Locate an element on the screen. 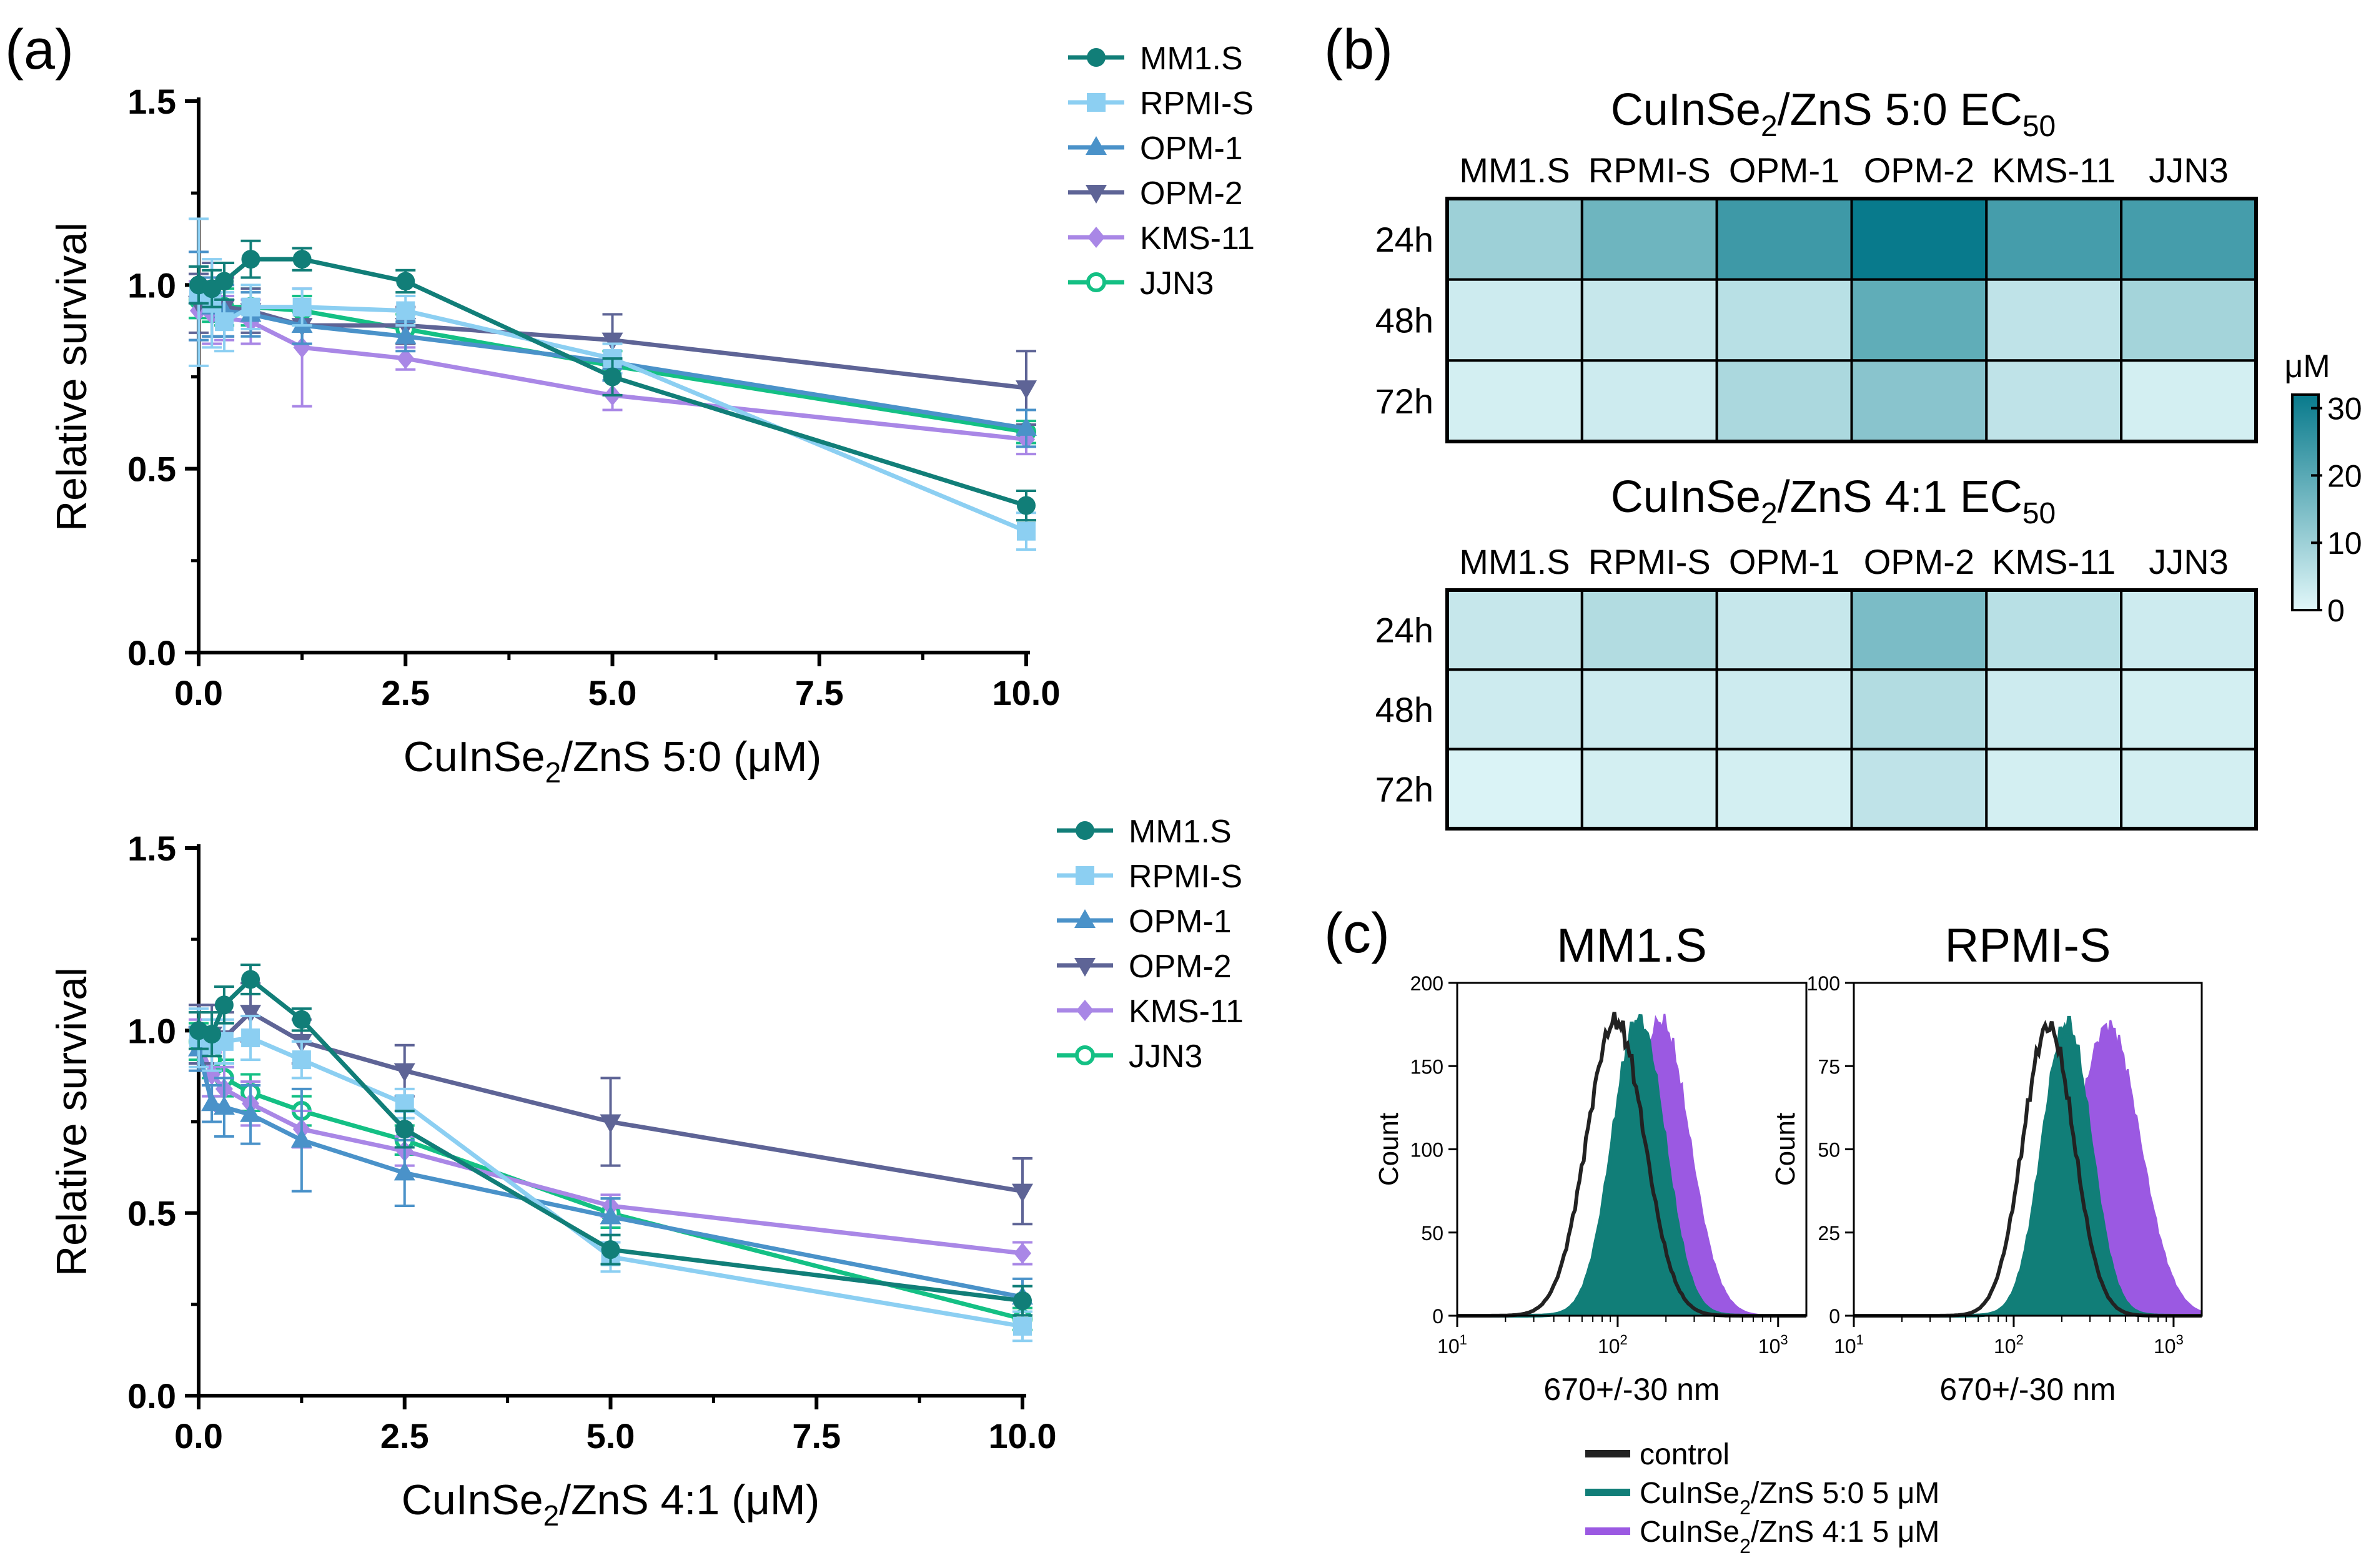 The width and height of the screenshot is (2371, 1568). x-axis-label: CuInSe2/ZnS 5:0 (μM) is located at coordinates (612, 761).